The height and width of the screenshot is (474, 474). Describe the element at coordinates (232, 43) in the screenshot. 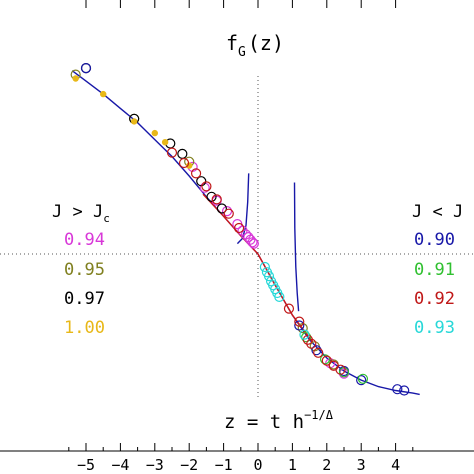

I see `fg-base: f` at that location.